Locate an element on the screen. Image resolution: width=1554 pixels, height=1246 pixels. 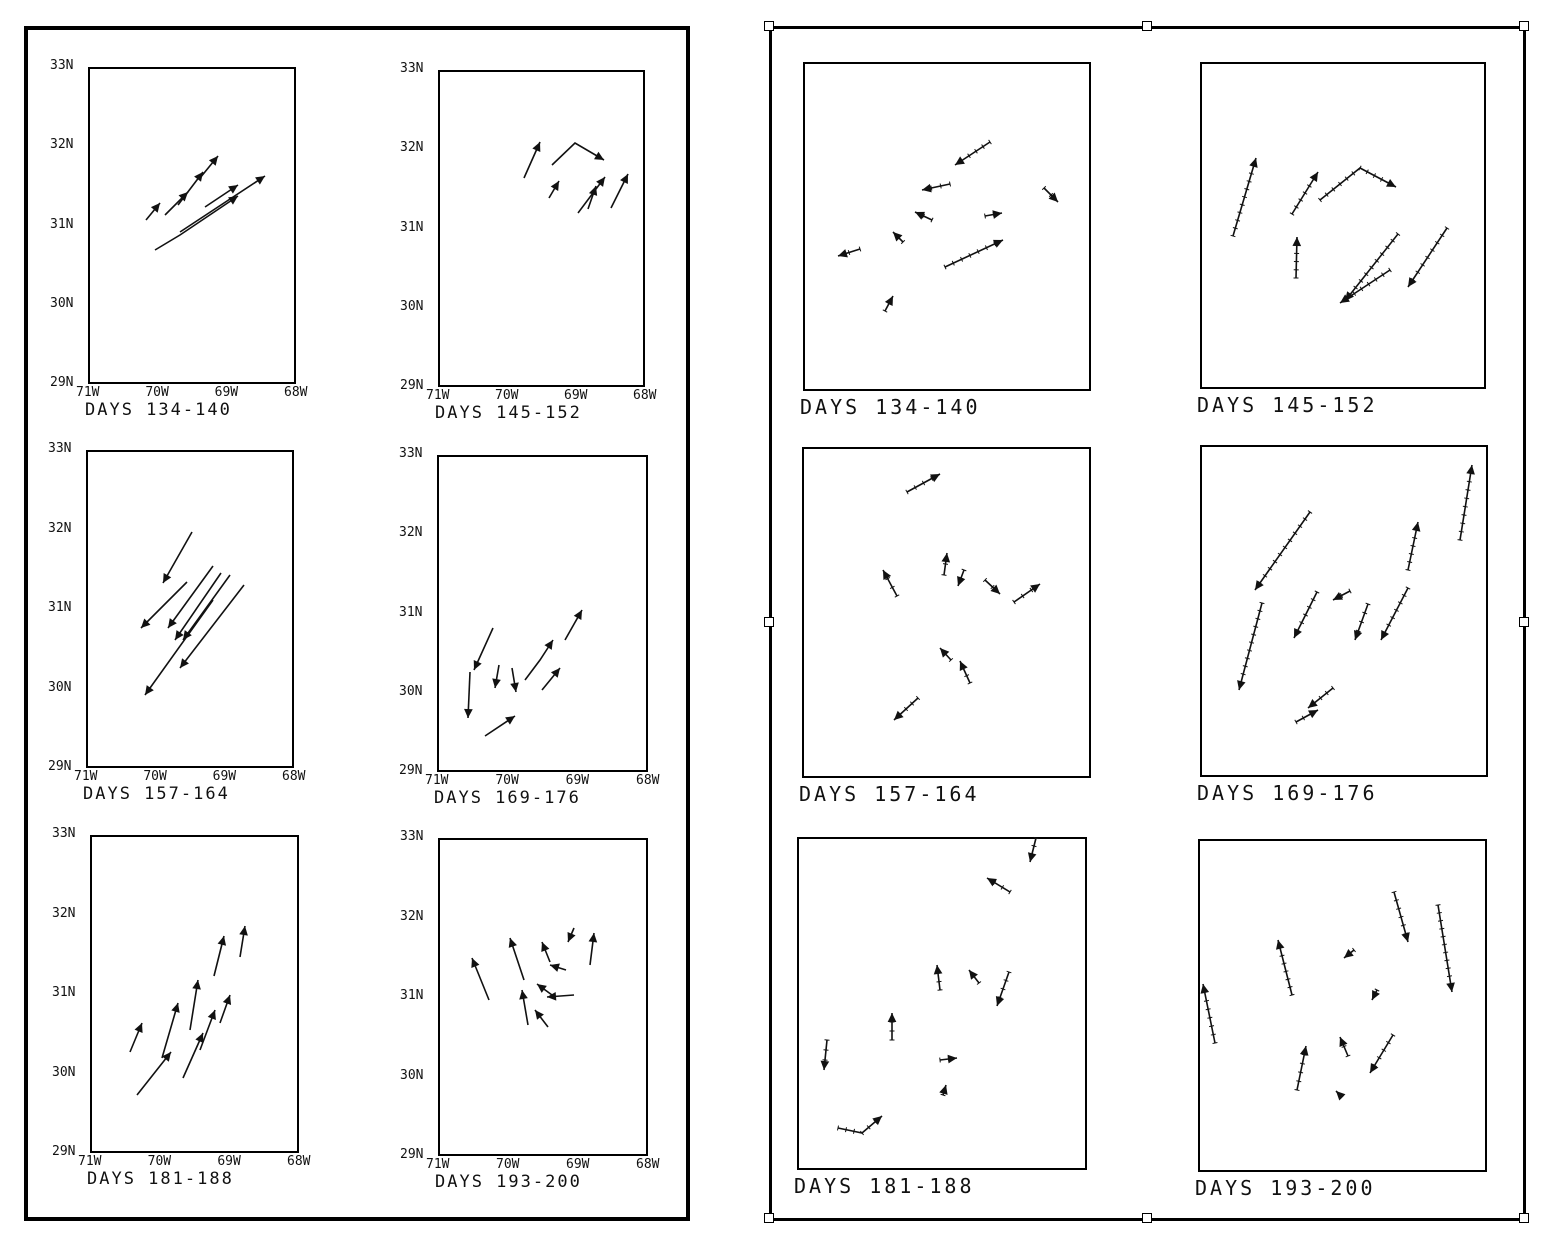
panel-caption: DAYS 157-164 is located at coordinates (889, 794).